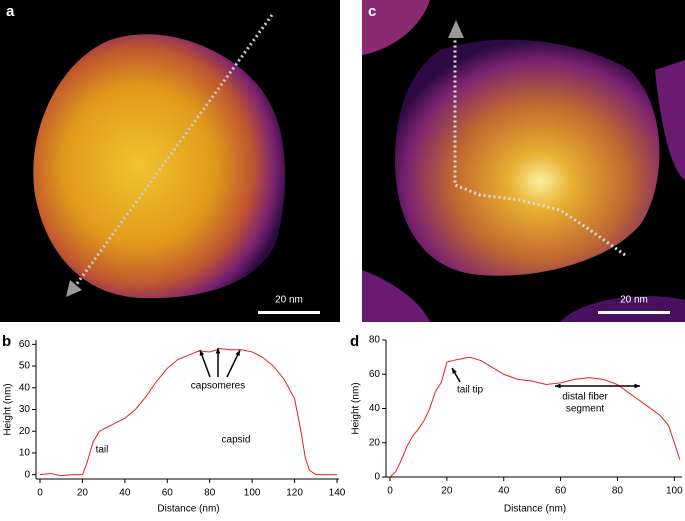 The image size is (685, 521). Describe the element at coordinates (6, 341) in the screenshot. I see `panel-label: b` at that location.